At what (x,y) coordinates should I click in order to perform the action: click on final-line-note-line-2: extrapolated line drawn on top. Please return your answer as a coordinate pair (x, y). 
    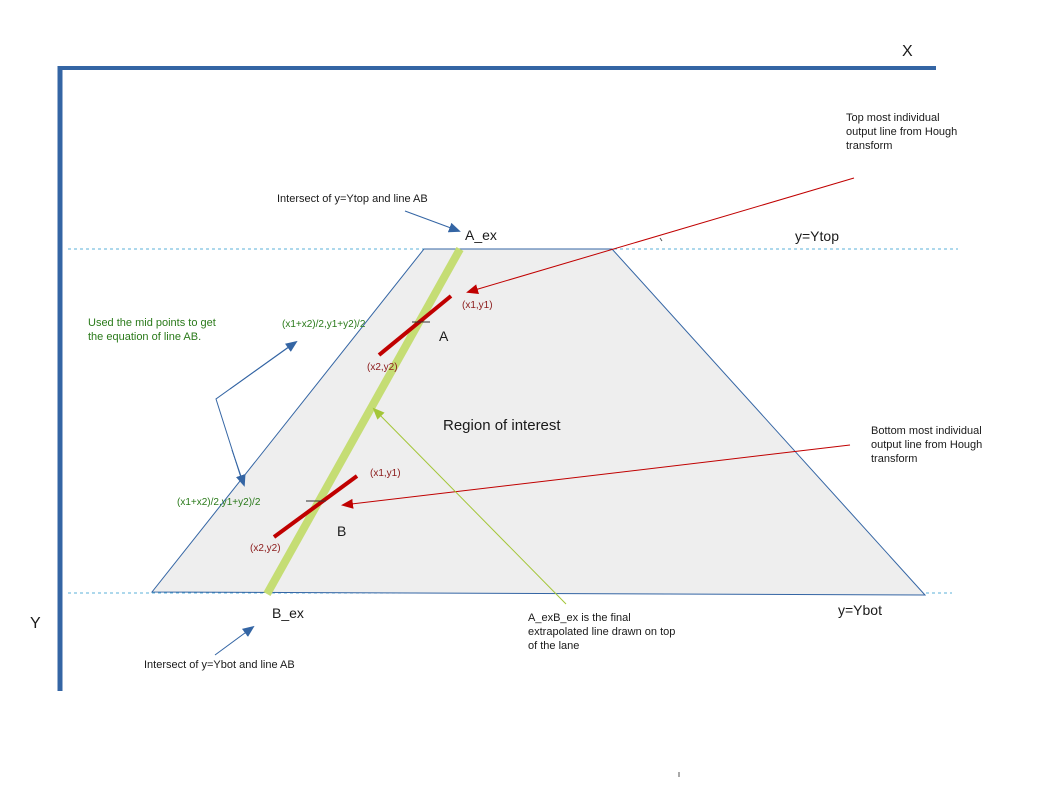
    Looking at the image, I should click on (601, 632).